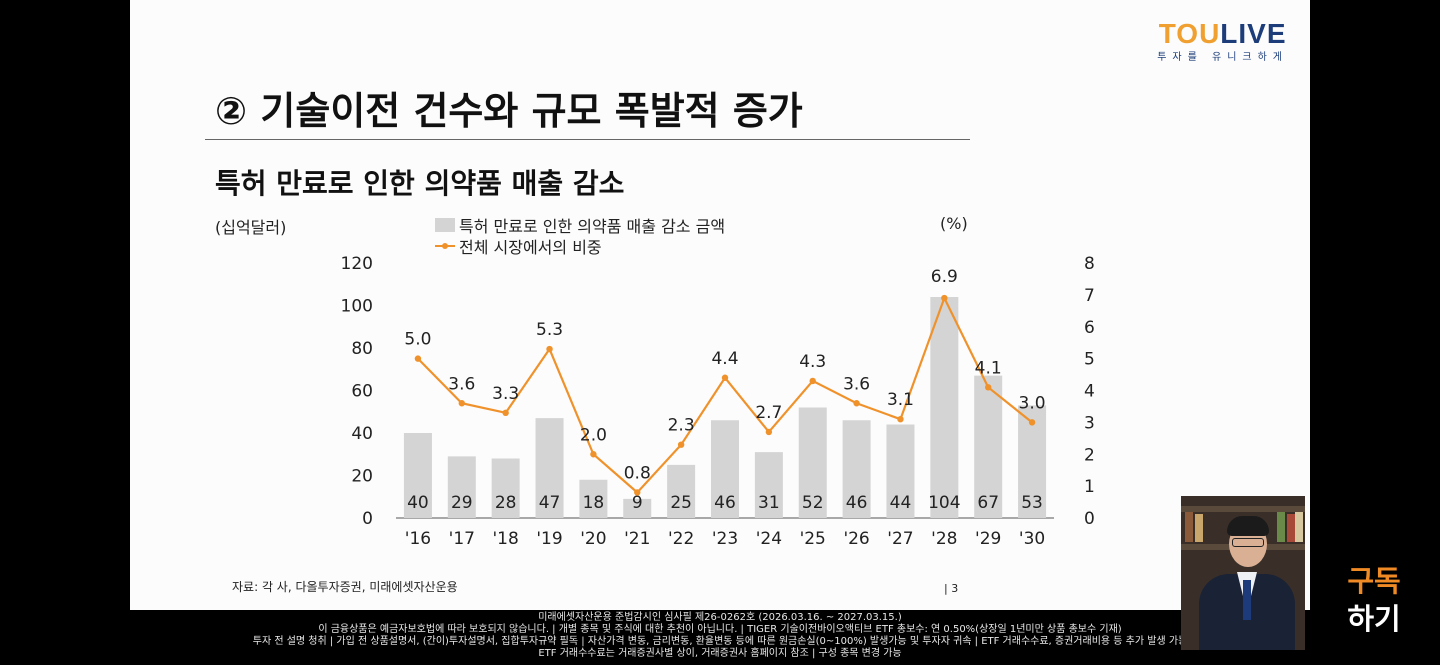 Image resolution: width=1440 pixels, height=665 pixels. Describe the element at coordinates (944, 277) in the screenshot. I see `share-value-label: 6.9` at that location.